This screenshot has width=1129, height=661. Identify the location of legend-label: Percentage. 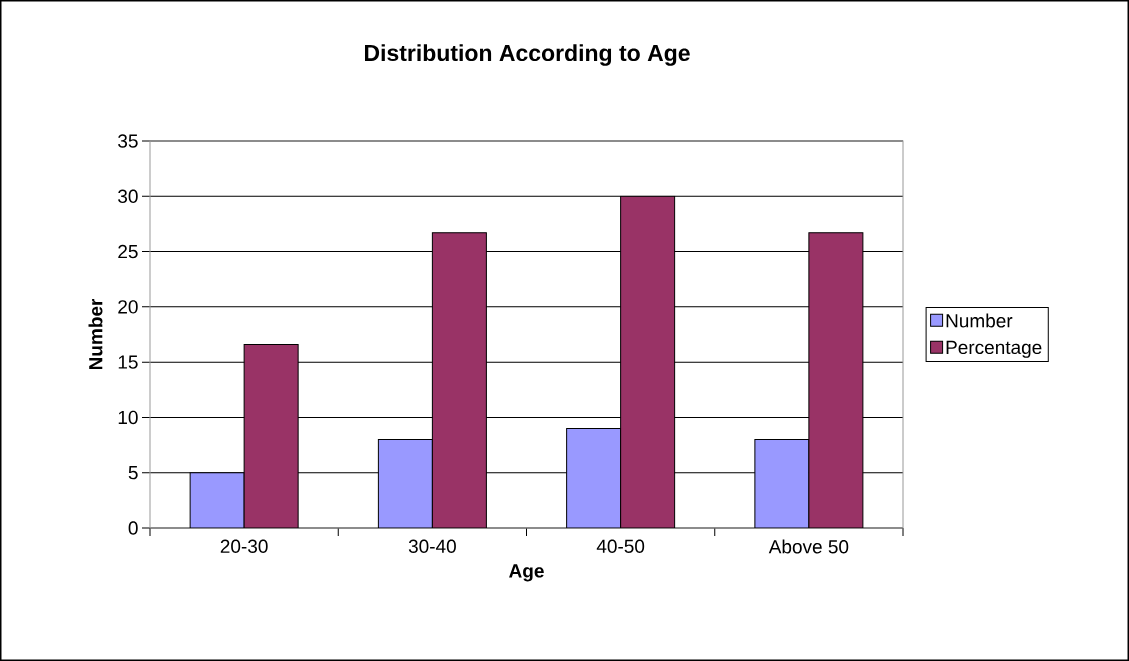
(994, 349).